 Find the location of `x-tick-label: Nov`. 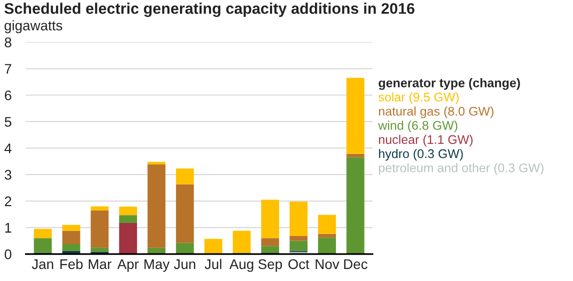

x-tick-label: Nov is located at coordinates (328, 264).